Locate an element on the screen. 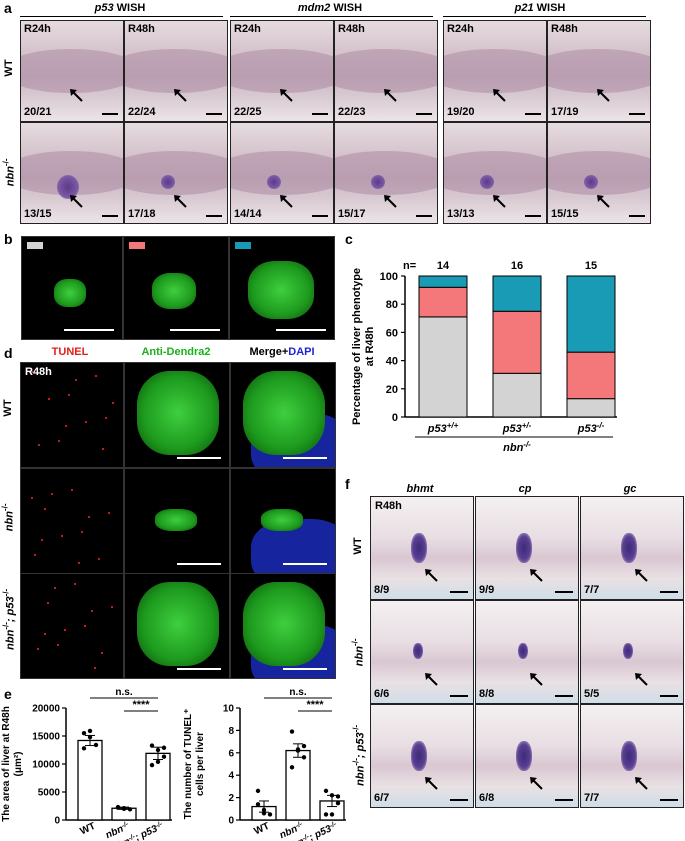  header-line-p53 is located at coordinates (121, 16).